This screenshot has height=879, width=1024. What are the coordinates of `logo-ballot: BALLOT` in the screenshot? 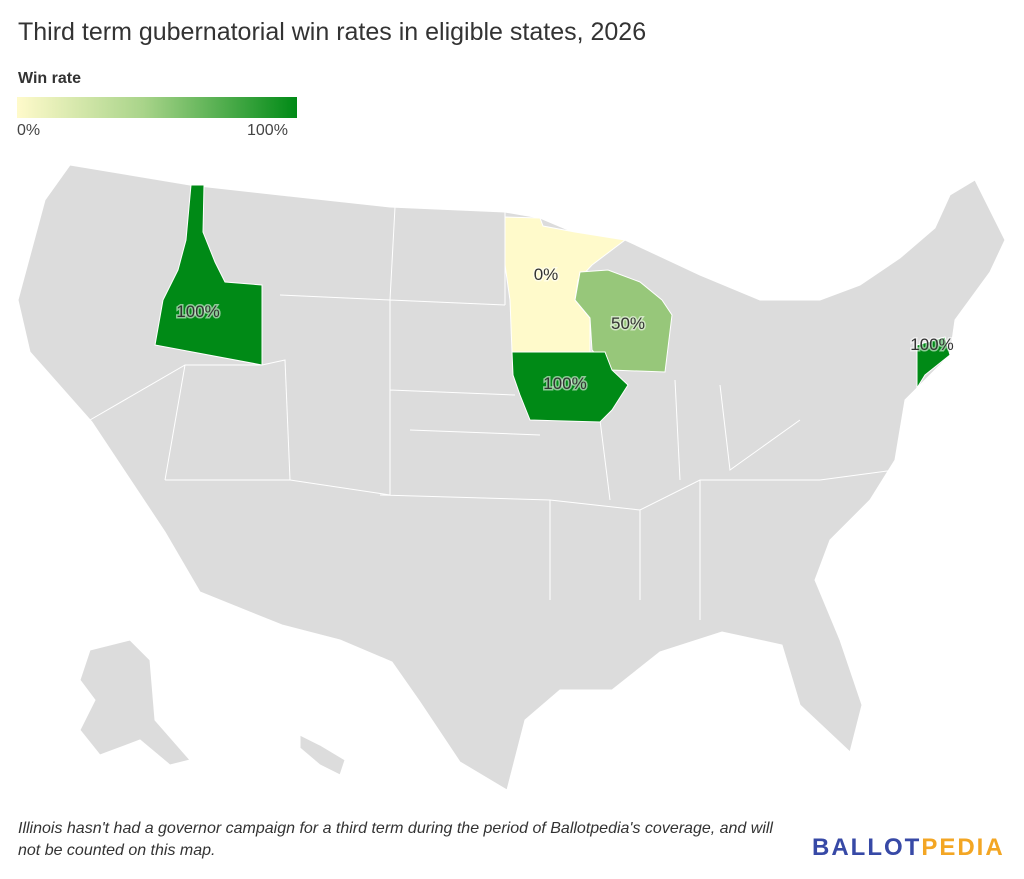 It's located at (867, 847).